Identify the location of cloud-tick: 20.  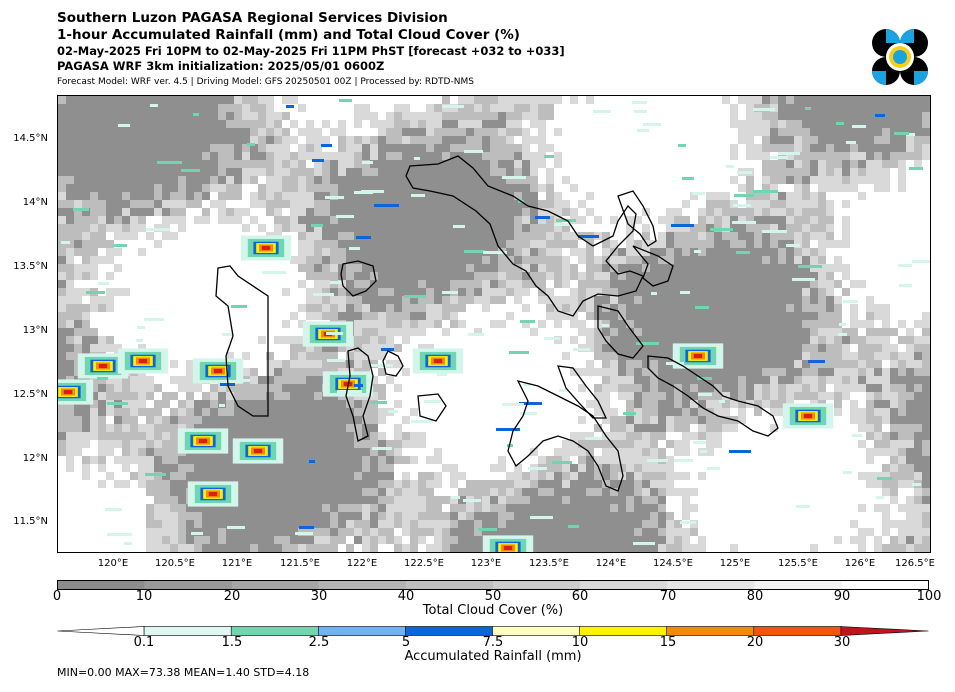
(232, 596).